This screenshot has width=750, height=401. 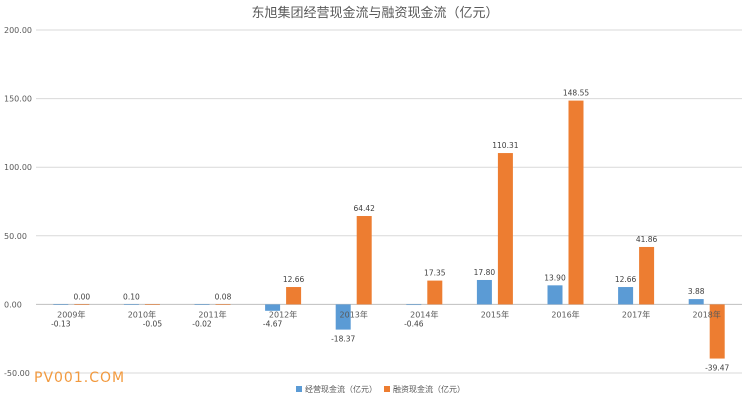 What do you see at coordinates (131, 296) in the screenshot?
I see `data-label: 0.10` at bounding box center [131, 296].